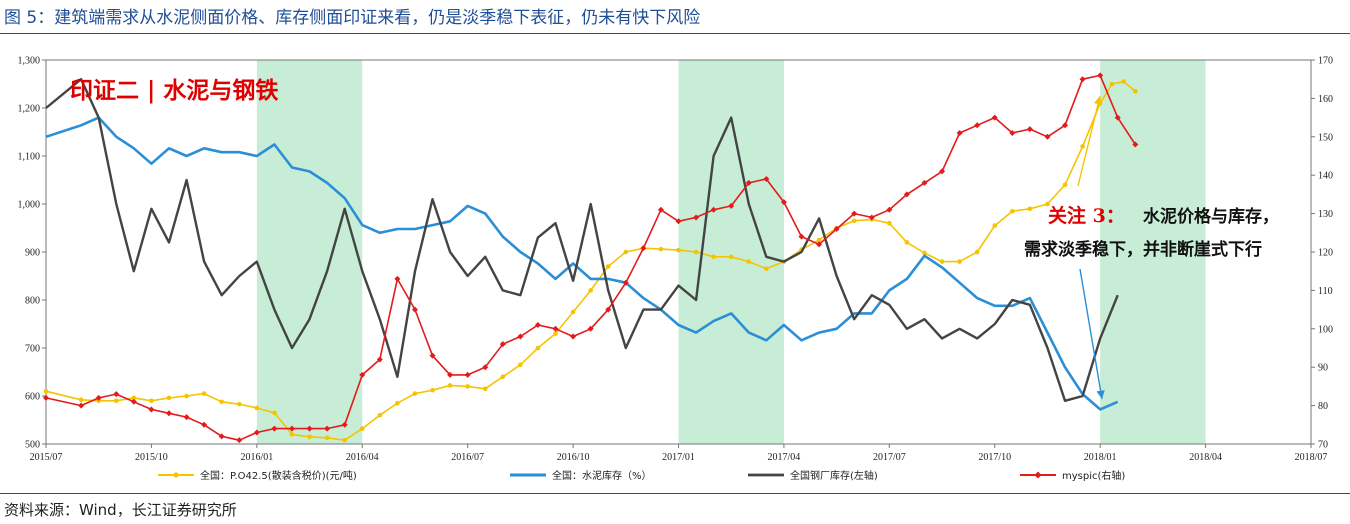  Describe the element at coordinates (46, 457) in the screenshot. I see `x-tick-label: 2015/07` at that location.